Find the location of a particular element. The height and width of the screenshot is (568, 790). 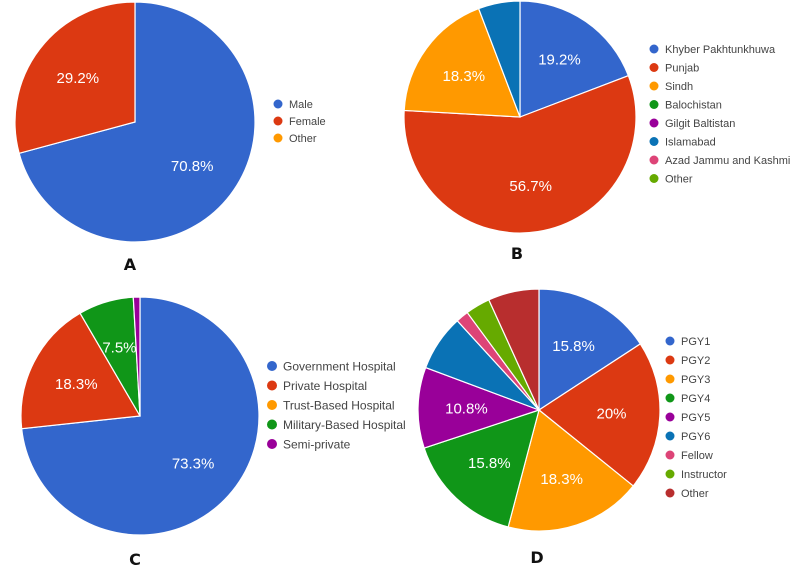

legend-label: Sindh is located at coordinates (679, 87).